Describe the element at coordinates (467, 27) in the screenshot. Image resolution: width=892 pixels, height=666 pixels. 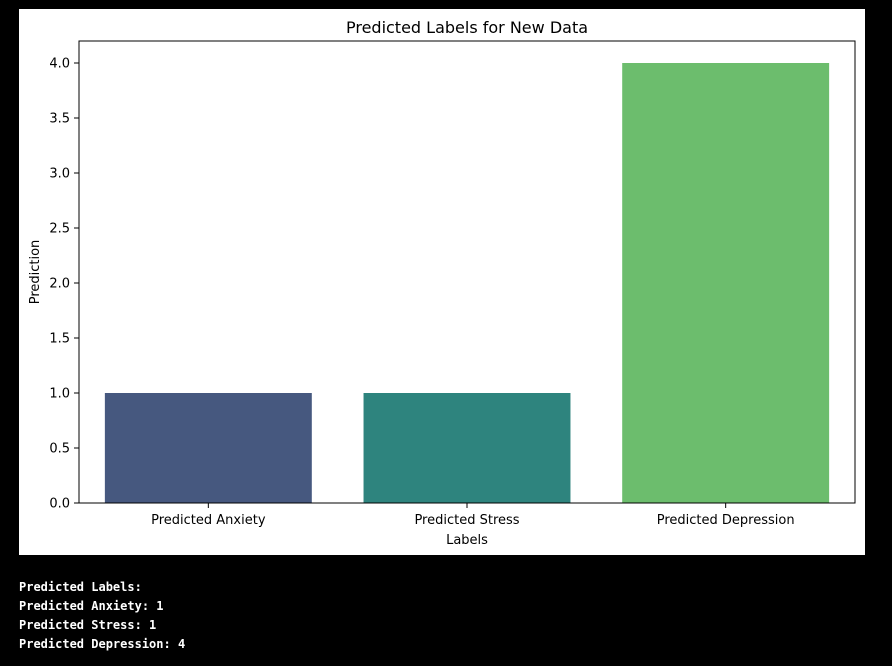
I see `chart-title: Predicted Labels for New Data` at that location.